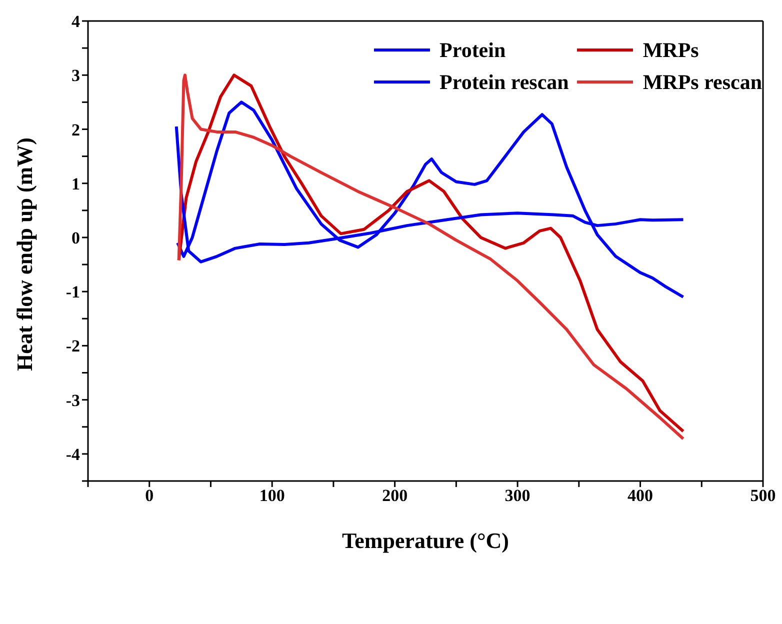 The height and width of the screenshot is (624, 782). I want to click on y-tick-label: 0, so click(76, 238).